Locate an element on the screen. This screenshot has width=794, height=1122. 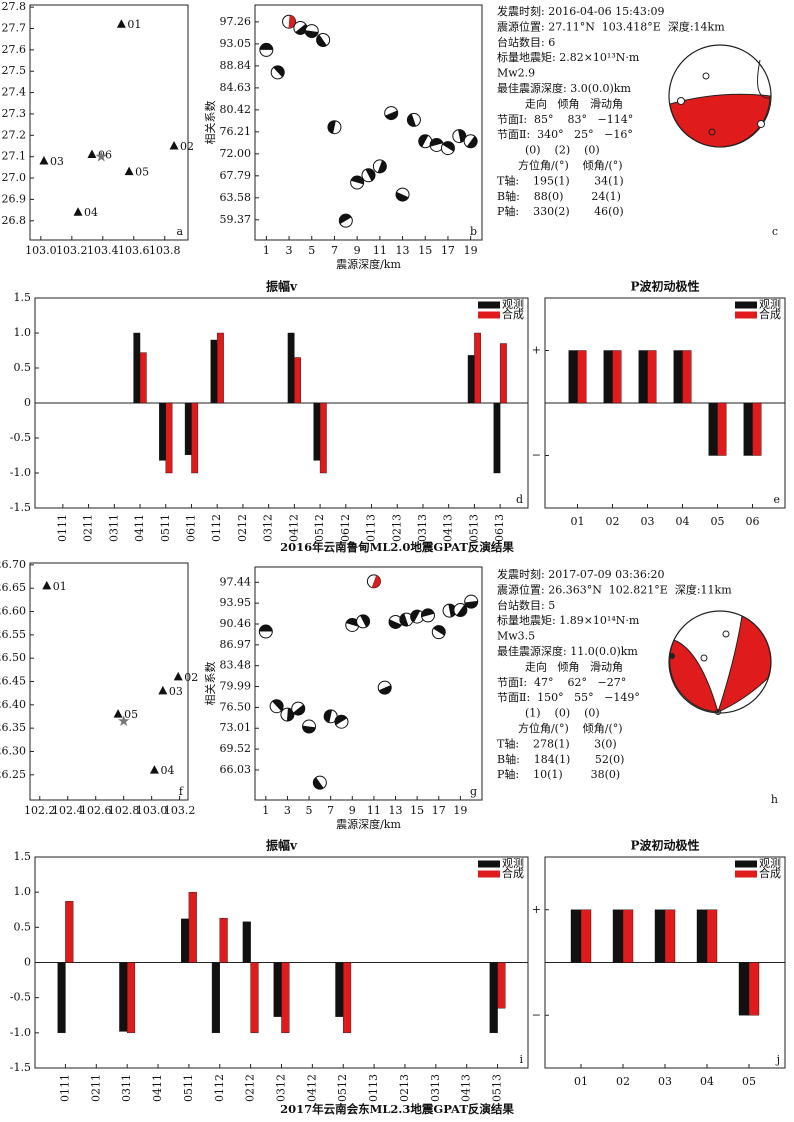
y-tick-label: 27.7 is located at coordinates (14, 28).